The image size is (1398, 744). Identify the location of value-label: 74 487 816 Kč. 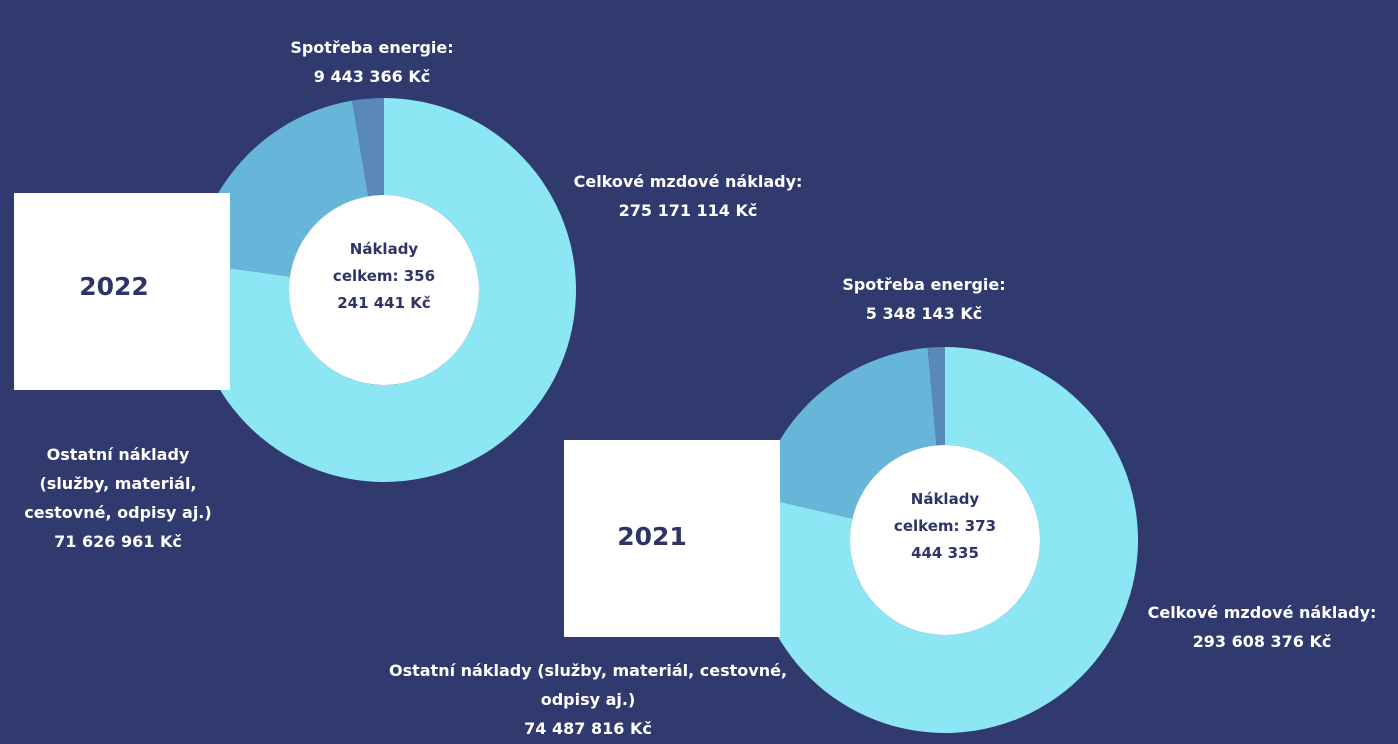
(588, 728).